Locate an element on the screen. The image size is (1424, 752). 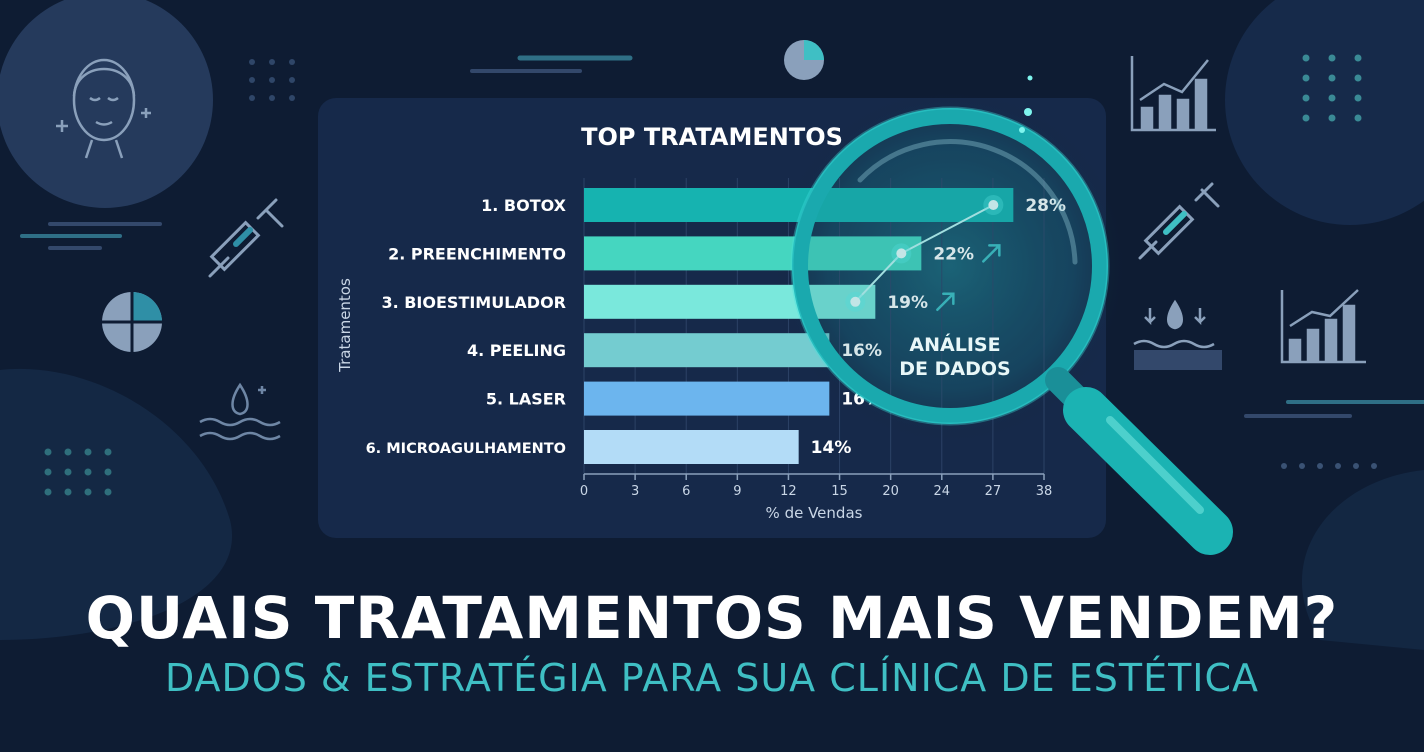
bg-circle-top-right is located at coordinates (1324, 112).